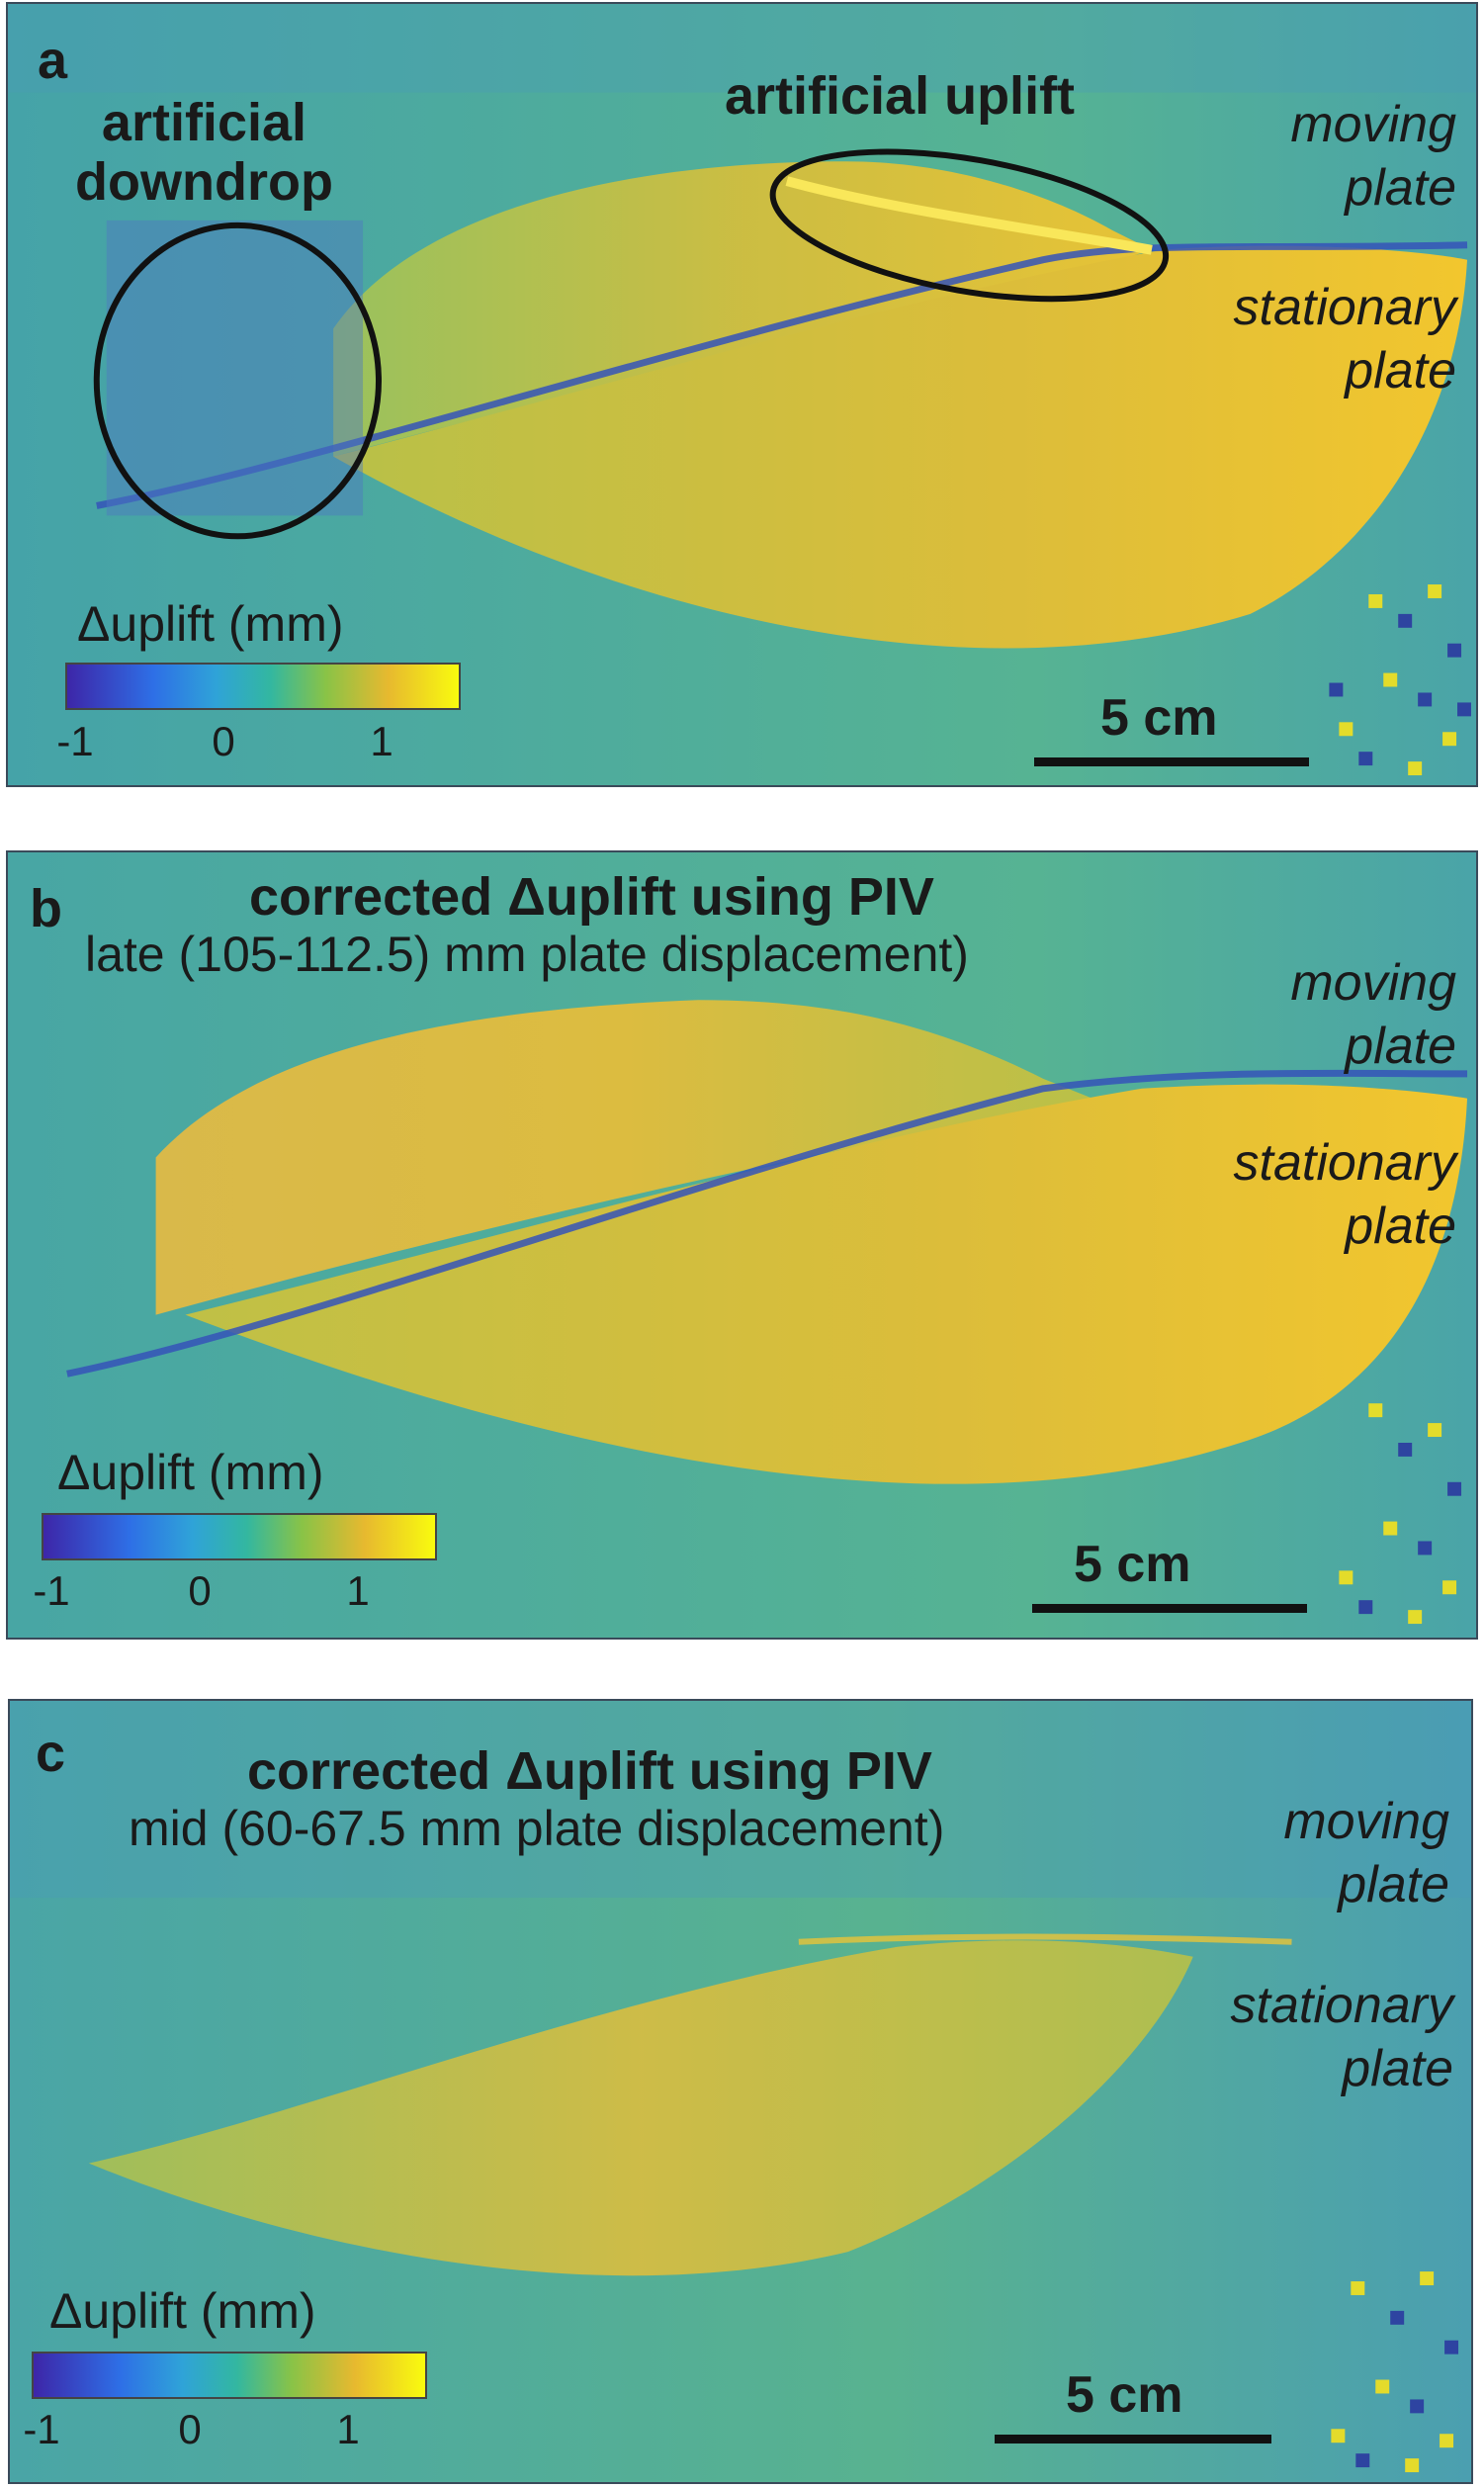 This screenshot has width=1484, height=2488. Describe the element at coordinates (204, 152) in the screenshot. I see `annotation-downdrop: artificial downdrop` at that location.